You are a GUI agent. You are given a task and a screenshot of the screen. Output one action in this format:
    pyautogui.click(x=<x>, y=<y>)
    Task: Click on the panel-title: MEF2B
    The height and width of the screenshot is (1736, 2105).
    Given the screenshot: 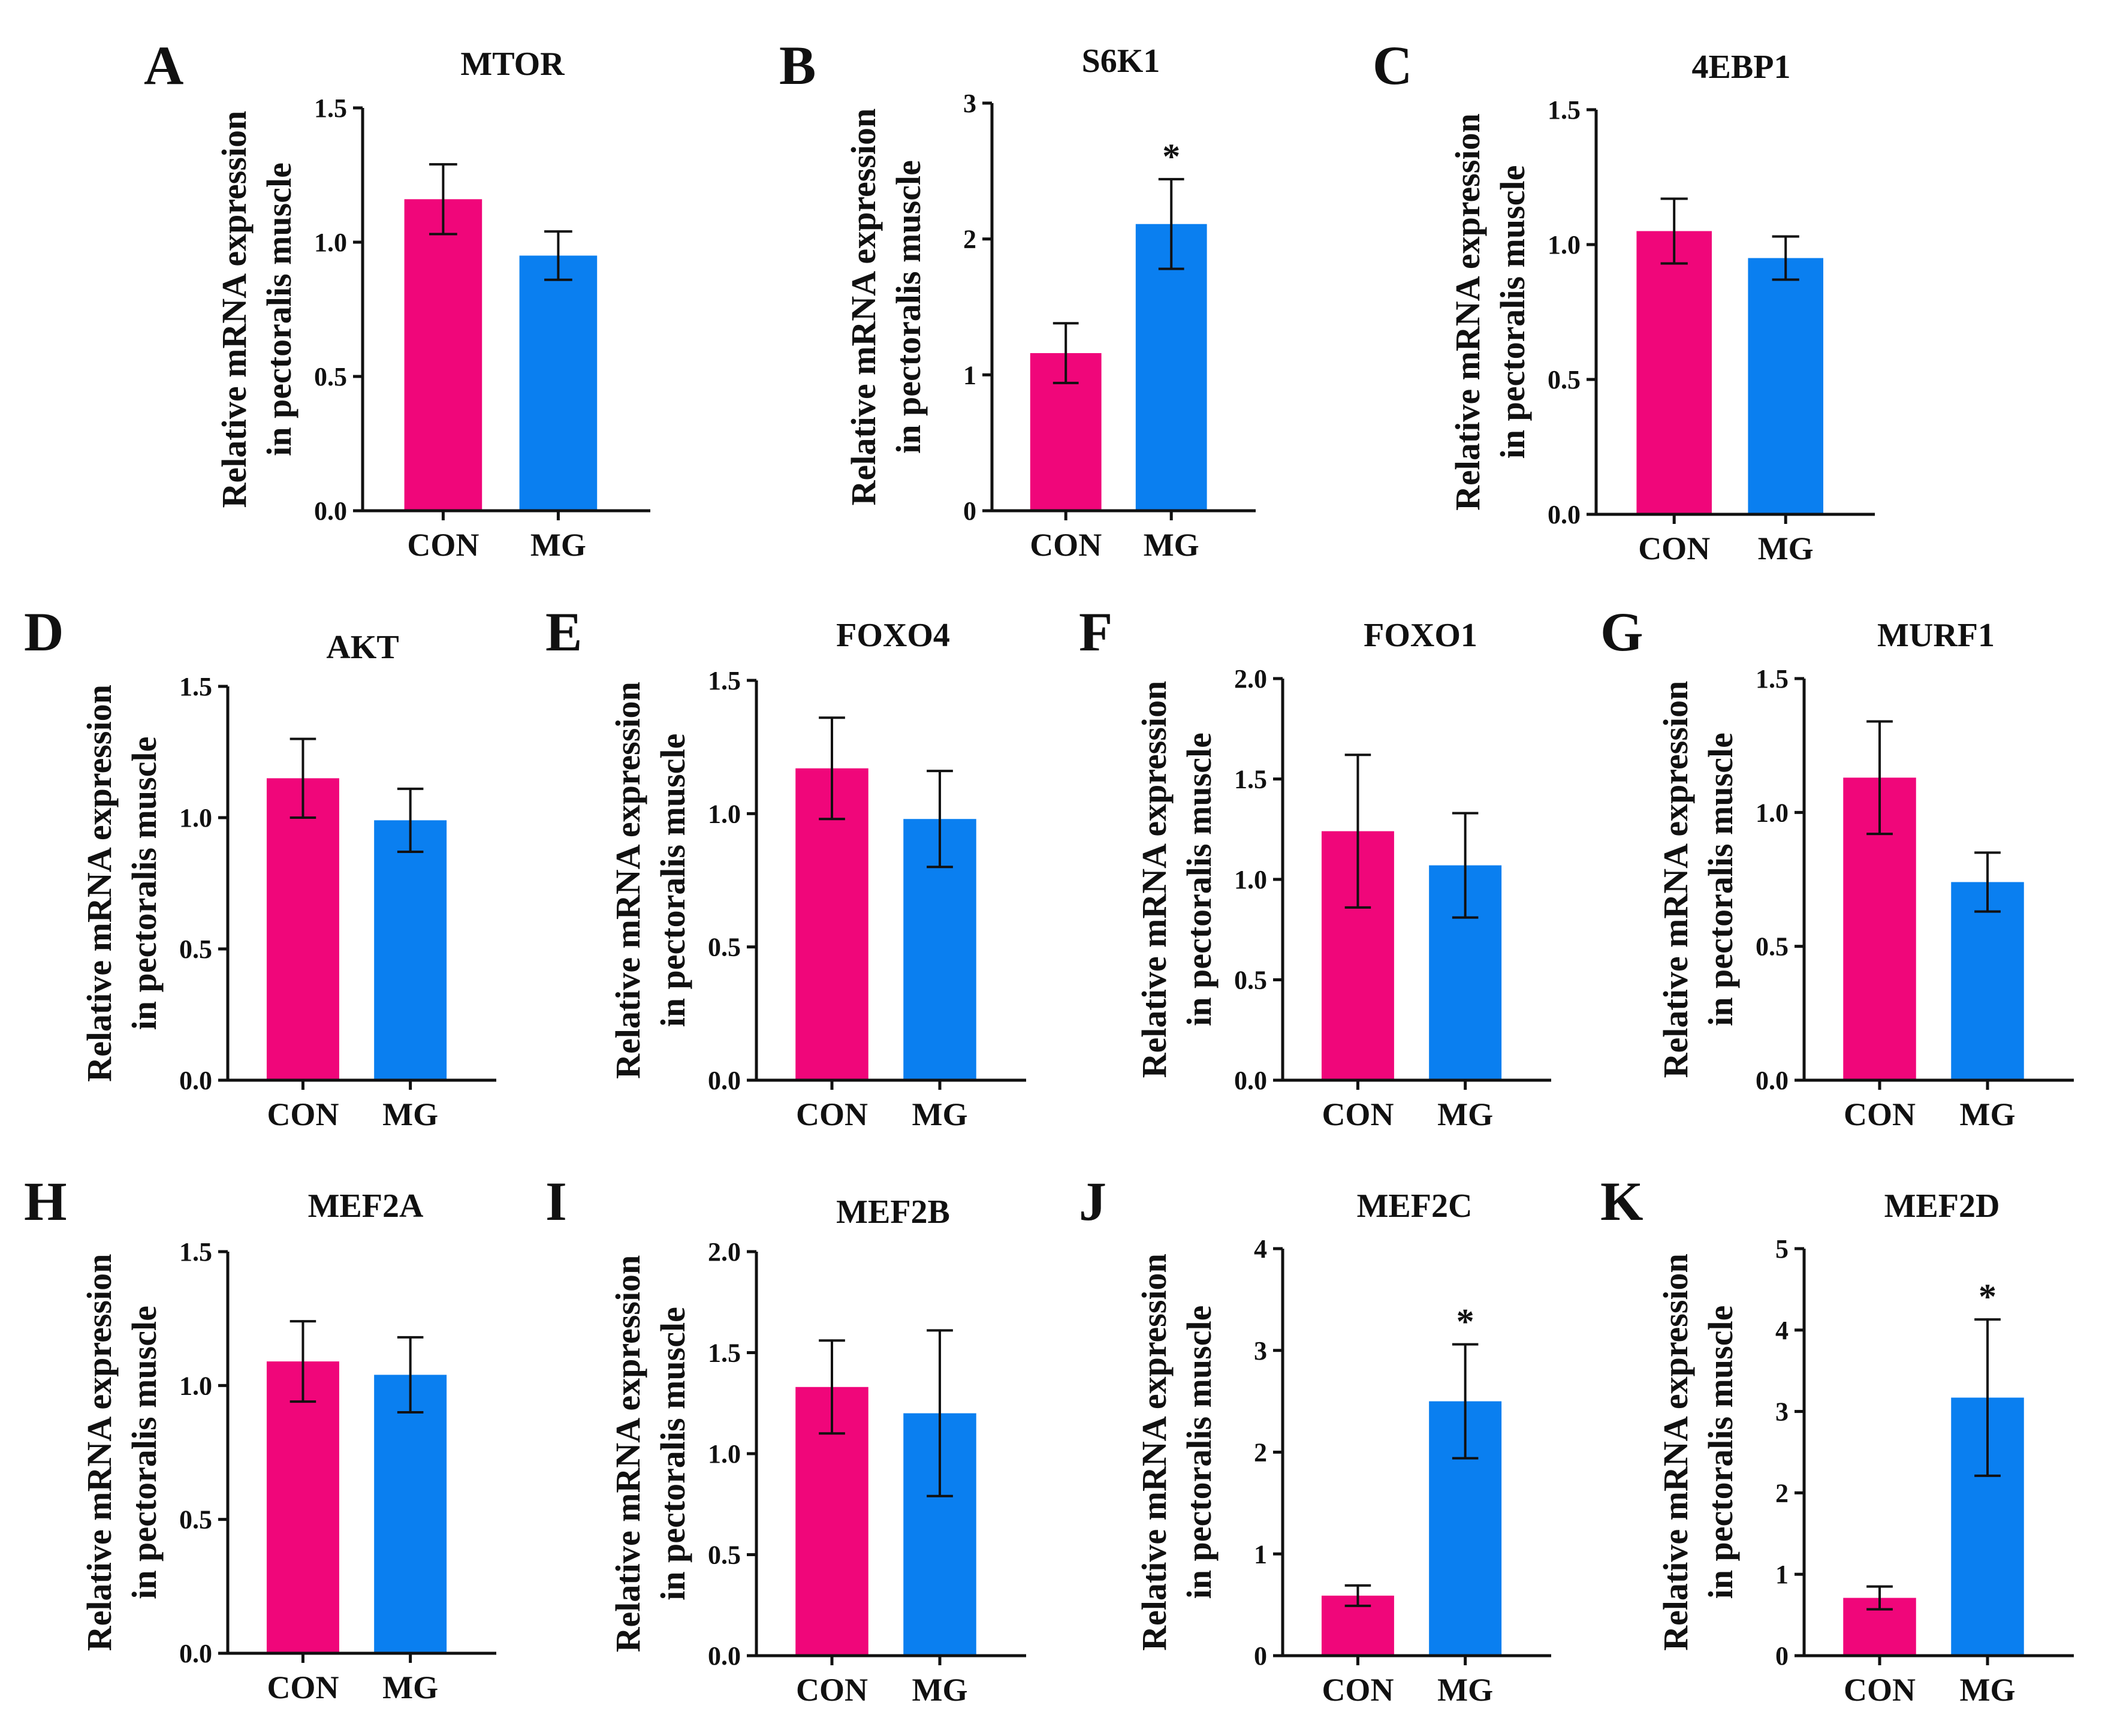 What is the action you would take?
    pyautogui.click(x=893, y=1212)
    